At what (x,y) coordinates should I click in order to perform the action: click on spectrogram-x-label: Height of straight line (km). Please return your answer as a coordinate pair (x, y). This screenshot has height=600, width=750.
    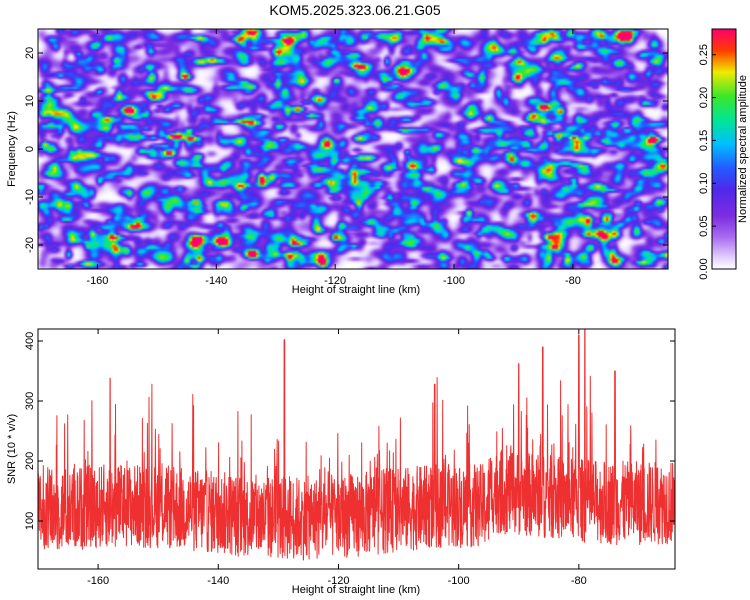
    Looking at the image, I should click on (356, 290).